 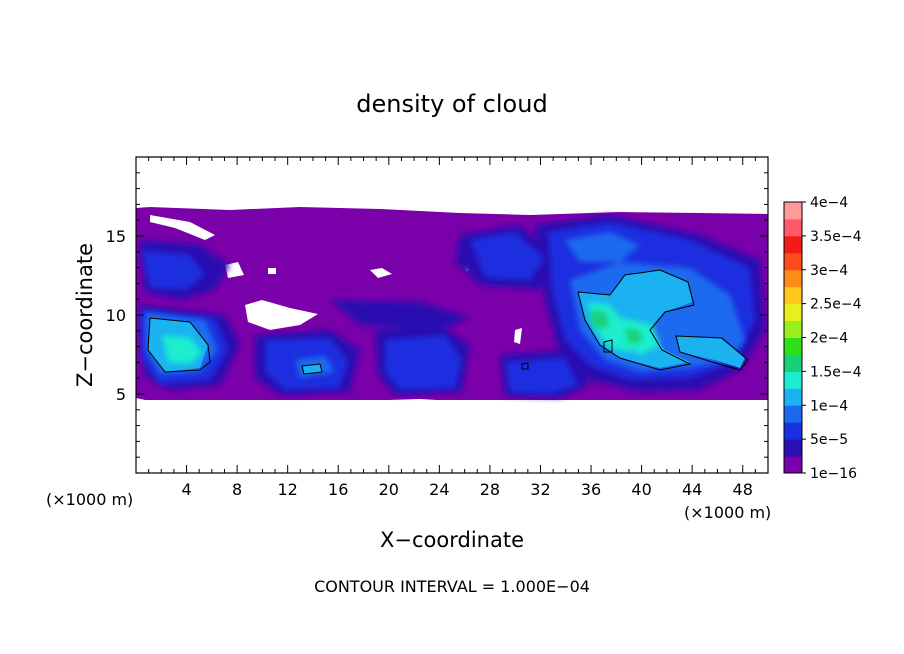 What do you see at coordinates (836, 372) in the screenshot?
I see `colorbar-label: 1.5e−4` at bounding box center [836, 372].